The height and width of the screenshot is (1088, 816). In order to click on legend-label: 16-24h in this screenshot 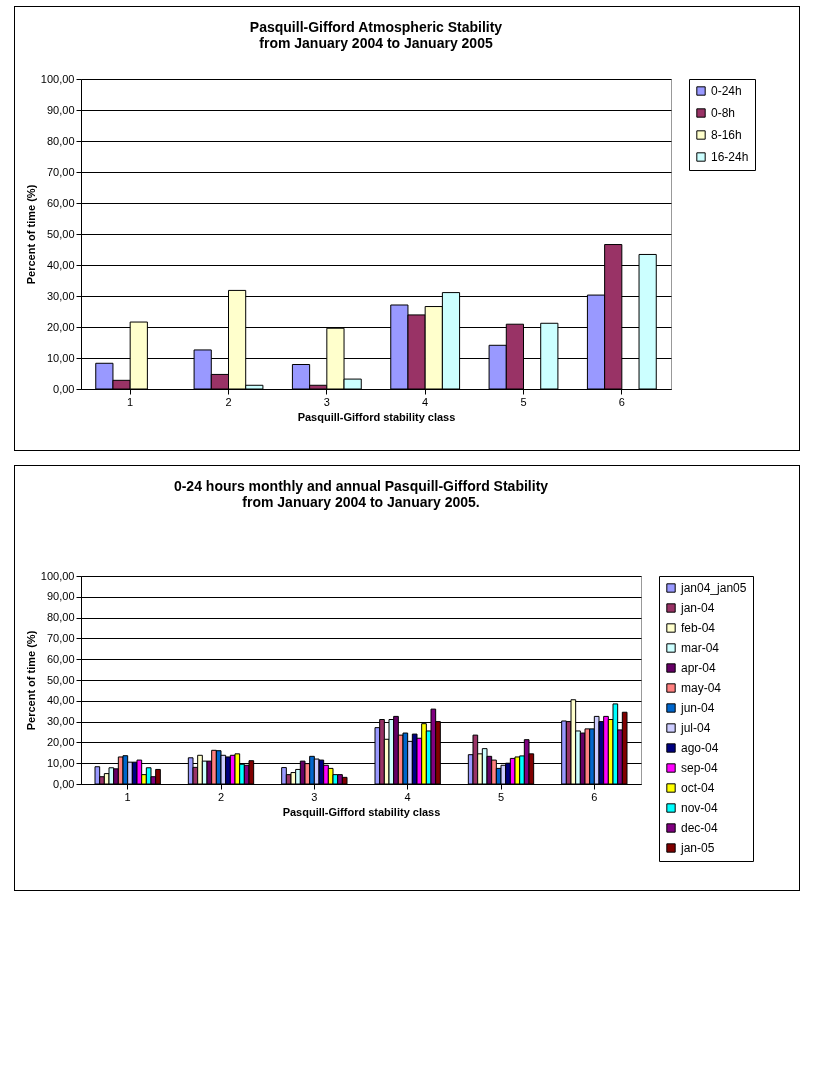, I will do `click(730, 157)`.